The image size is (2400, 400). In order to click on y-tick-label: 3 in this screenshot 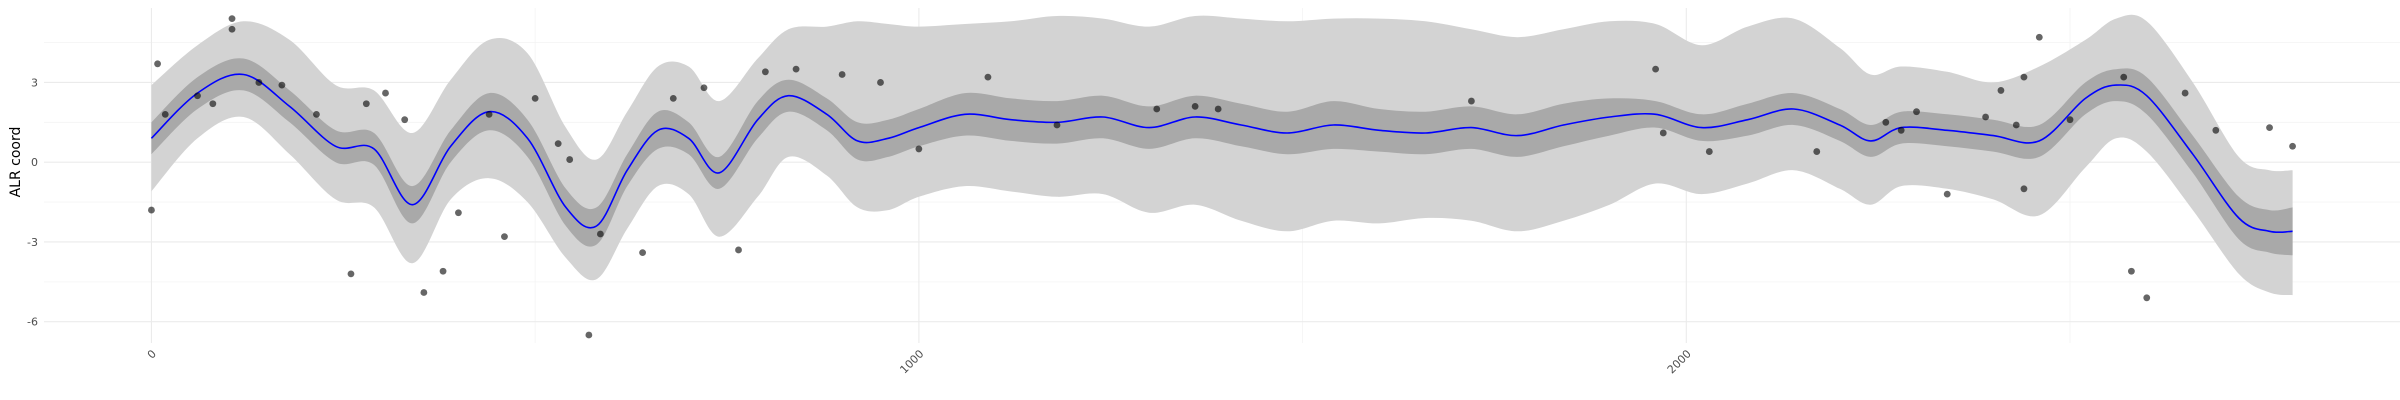, I will do `click(34, 82)`.